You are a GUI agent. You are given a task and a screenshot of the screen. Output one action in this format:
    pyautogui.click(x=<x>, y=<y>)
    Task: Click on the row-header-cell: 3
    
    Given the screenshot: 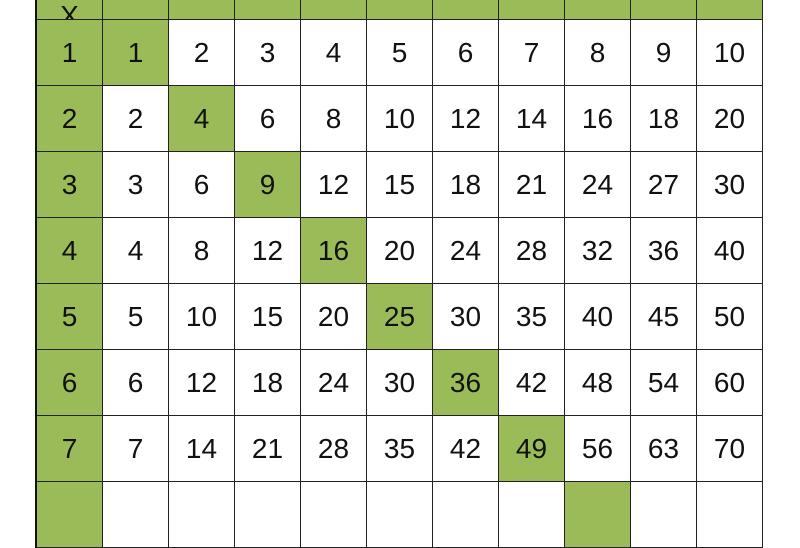 What is the action you would take?
    pyautogui.click(x=70, y=185)
    